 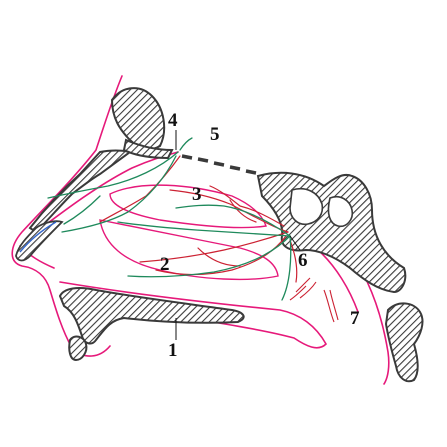 I want to click on nasopharynx-line, so click(x=338, y=281).